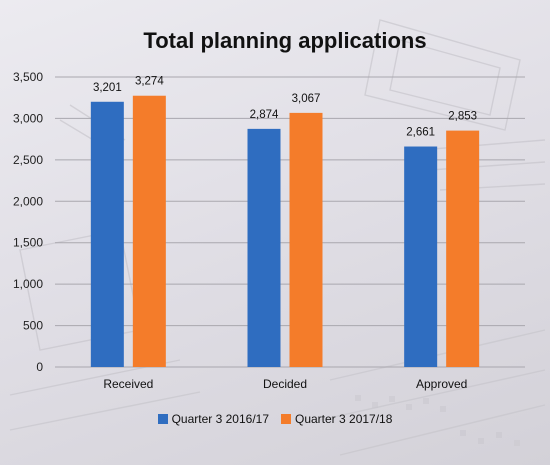 Image resolution: width=550 pixels, height=465 pixels. I want to click on y-tick-label: 500, so click(33, 326).